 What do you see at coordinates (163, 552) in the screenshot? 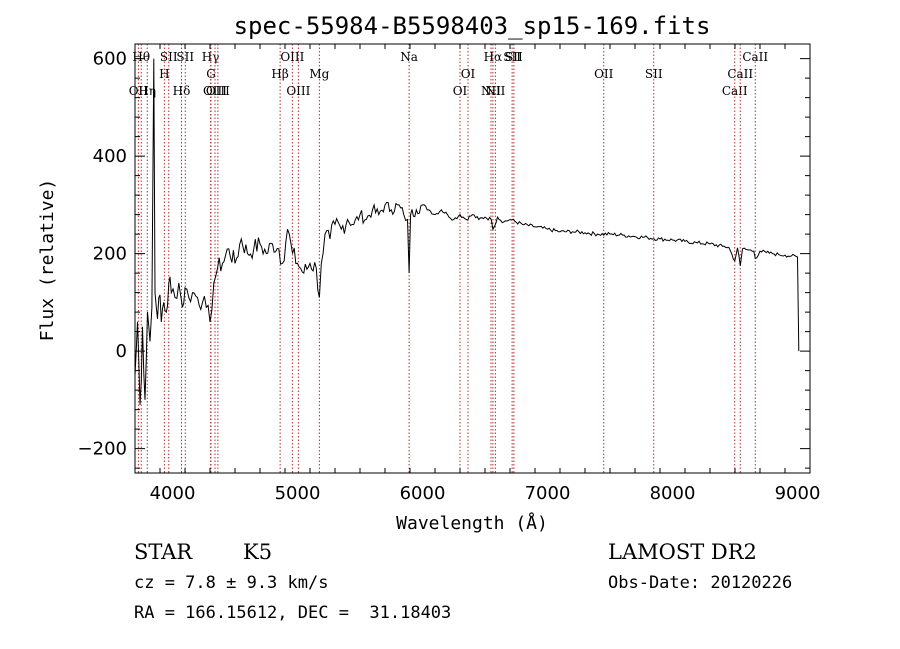
I see `object-class-label: STAR` at bounding box center [163, 552].